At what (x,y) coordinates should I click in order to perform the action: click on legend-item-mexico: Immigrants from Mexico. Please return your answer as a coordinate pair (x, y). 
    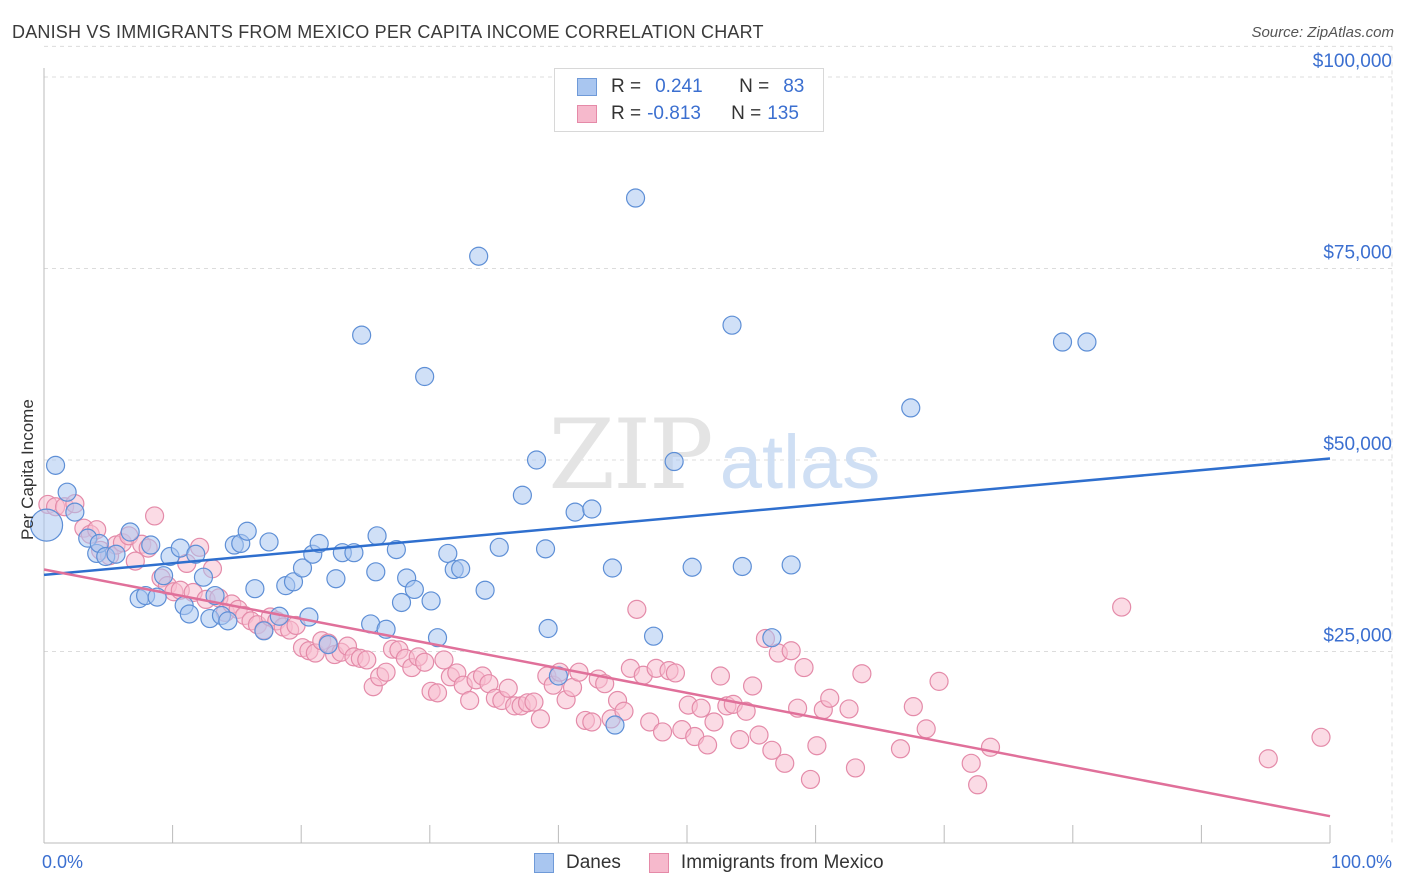
    Looking at the image, I should click on (766, 863).